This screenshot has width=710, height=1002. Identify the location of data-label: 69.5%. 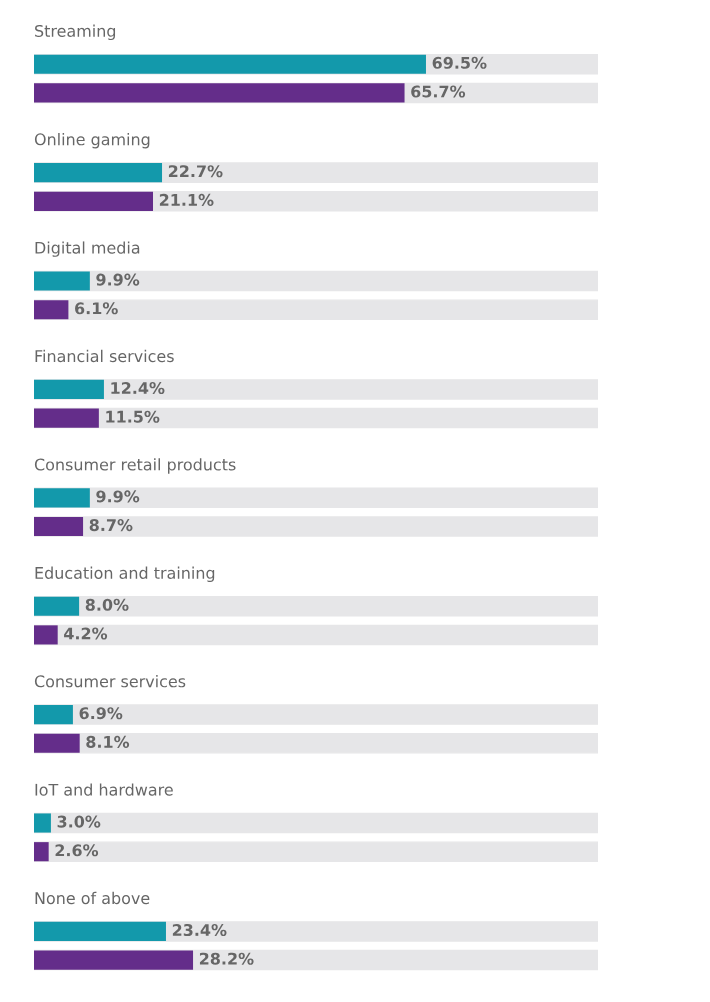
(459, 62).